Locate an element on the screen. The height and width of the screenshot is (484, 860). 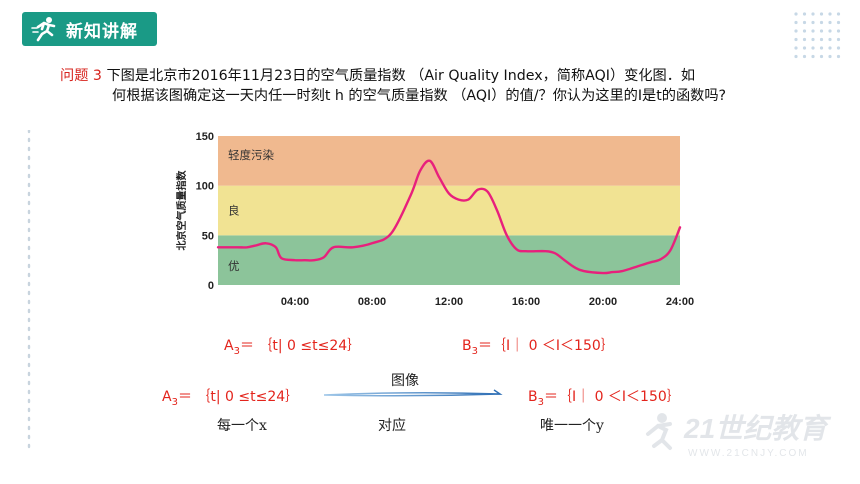
runner-icon is located at coordinates (43, 29).